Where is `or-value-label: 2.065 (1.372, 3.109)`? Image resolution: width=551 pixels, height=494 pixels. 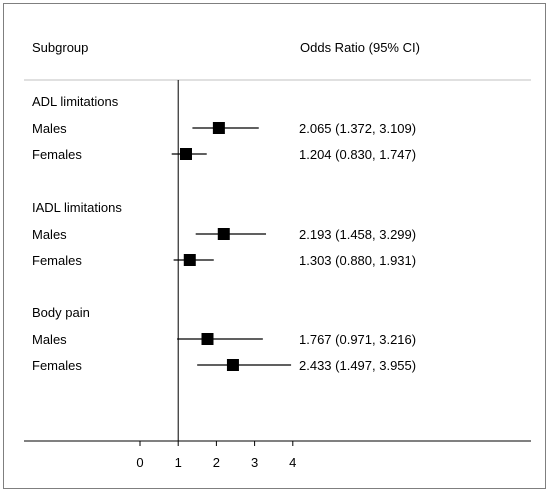
or-value-label: 2.065 (1.372, 3.109) is located at coordinates (357, 128).